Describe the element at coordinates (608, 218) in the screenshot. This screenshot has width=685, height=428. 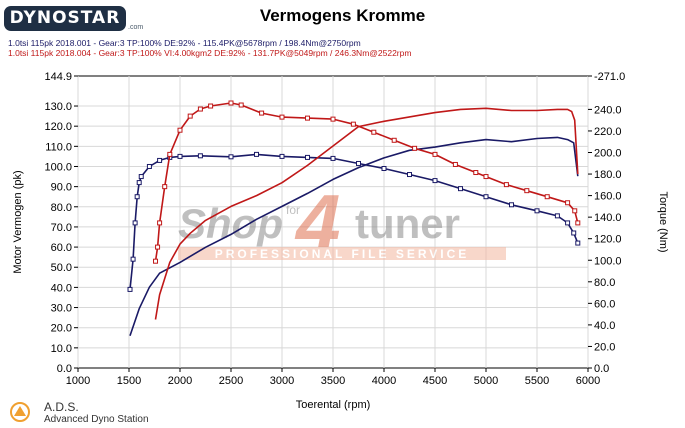
I see `y2-tick-label: 140.0` at that location.